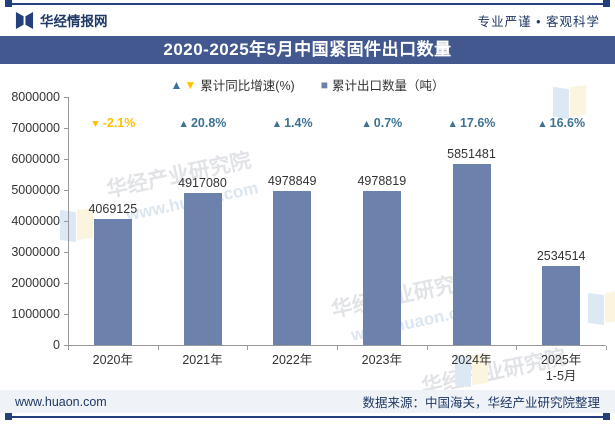 The width and height of the screenshot is (615, 427). Describe the element at coordinates (35, 221) in the screenshot. I see `y-tick-label: 4000000` at that location.